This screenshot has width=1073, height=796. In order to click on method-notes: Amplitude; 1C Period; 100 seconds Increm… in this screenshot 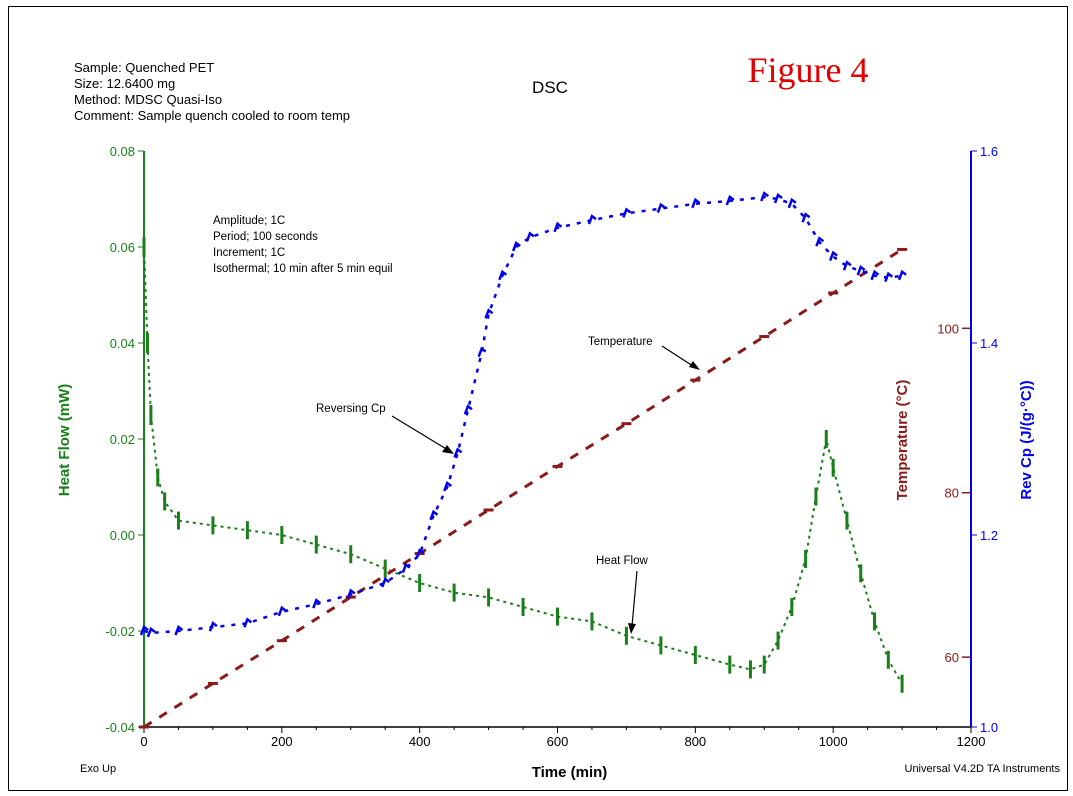, I will do `click(303, 245)`.